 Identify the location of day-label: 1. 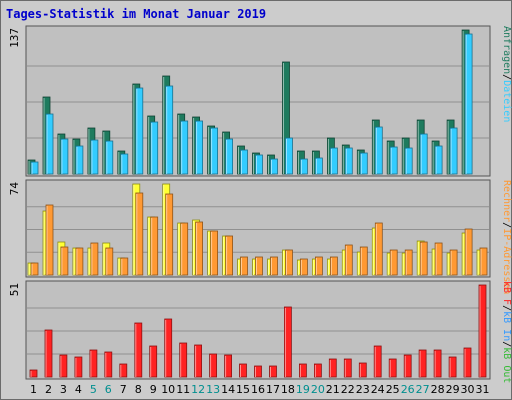
(33, 389).